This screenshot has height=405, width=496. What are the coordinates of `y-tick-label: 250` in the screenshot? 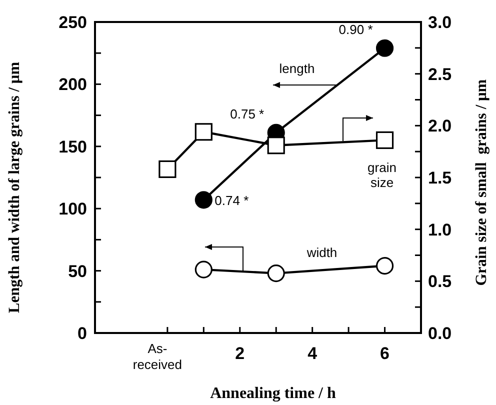 It's located at (72, 22).